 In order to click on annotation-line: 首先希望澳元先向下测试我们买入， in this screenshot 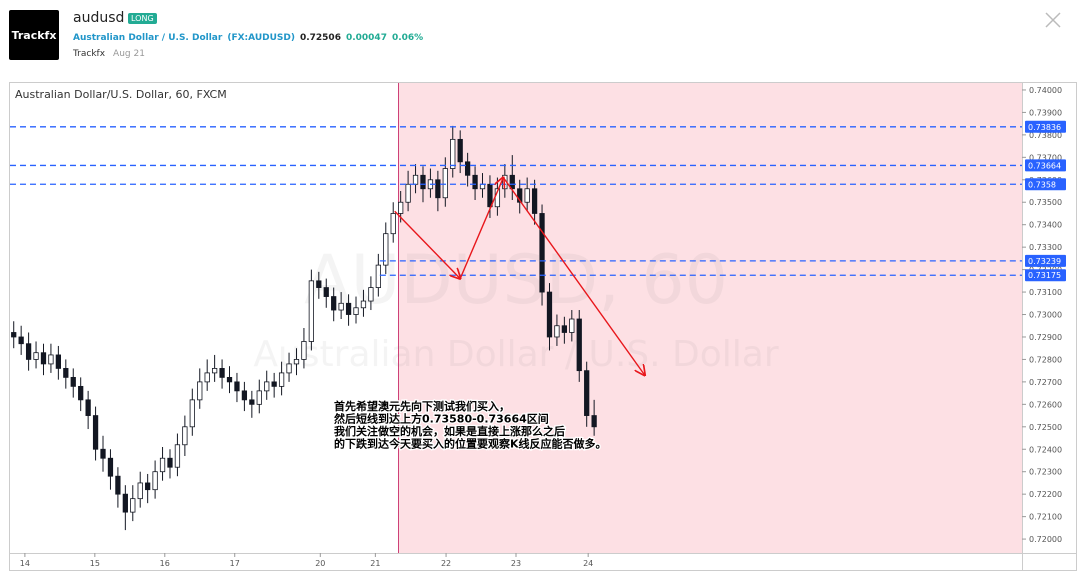, I will do `click(422, 406)`.